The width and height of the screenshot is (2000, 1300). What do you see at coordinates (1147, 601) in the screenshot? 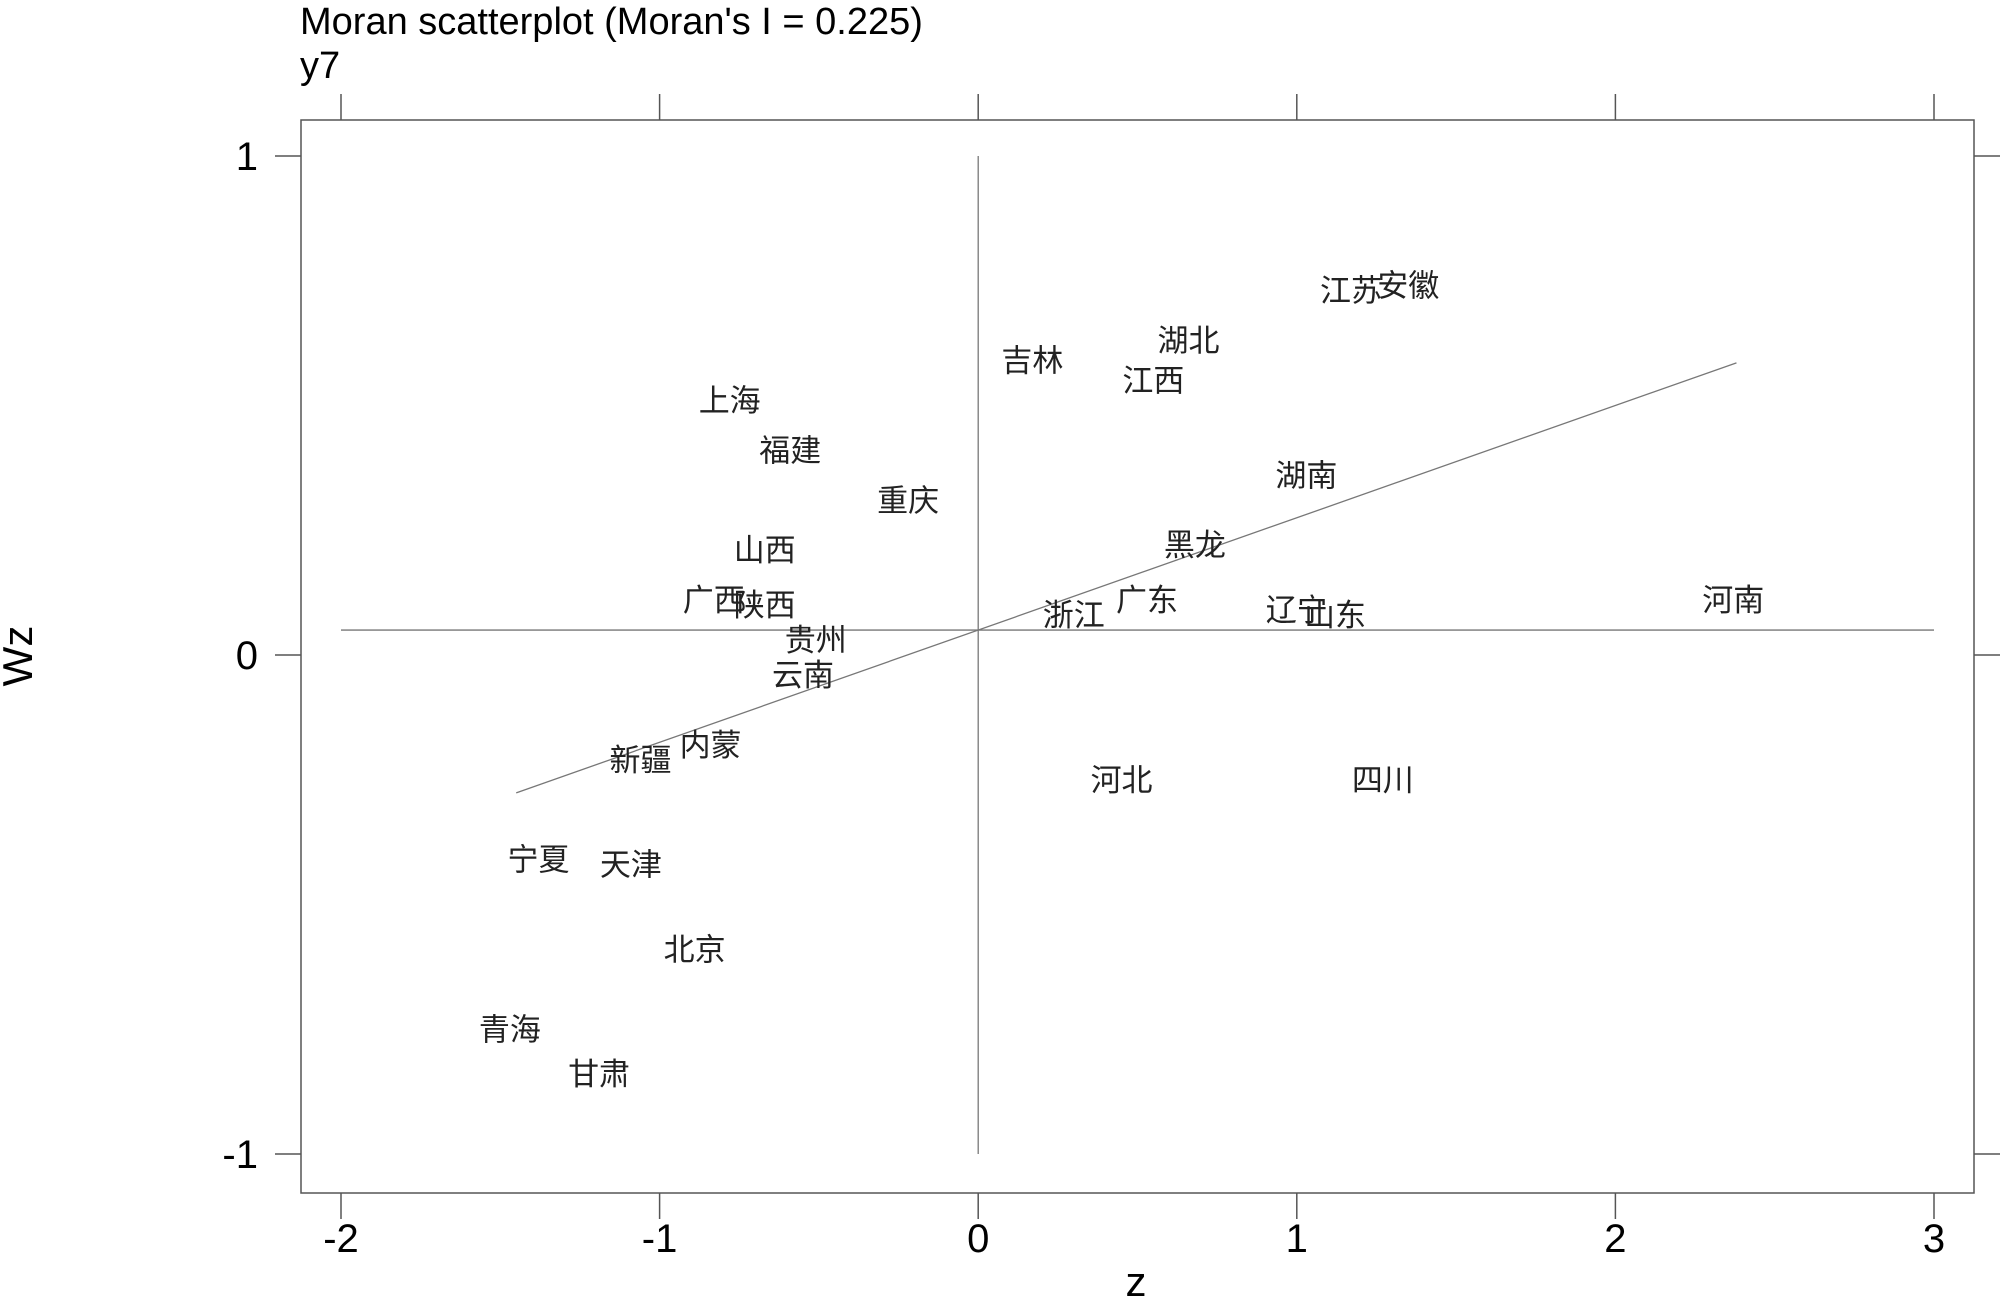
I see `point-label: 广东` at bounding box center [1147, 601].